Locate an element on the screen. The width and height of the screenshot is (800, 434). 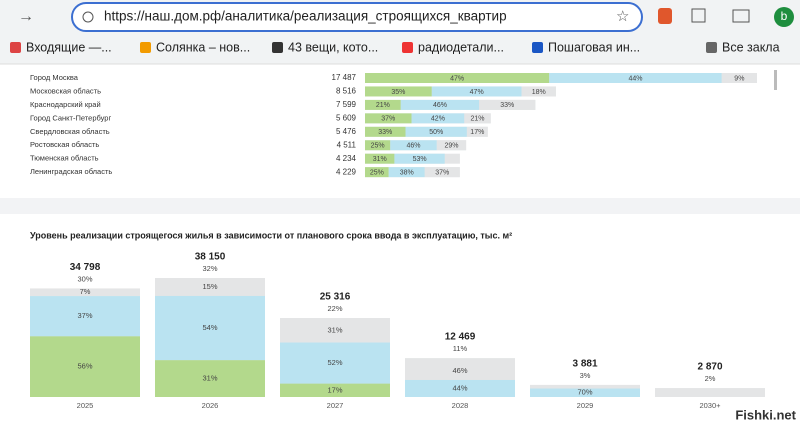
segment-label: 70% is located at coordinates (584, 392).